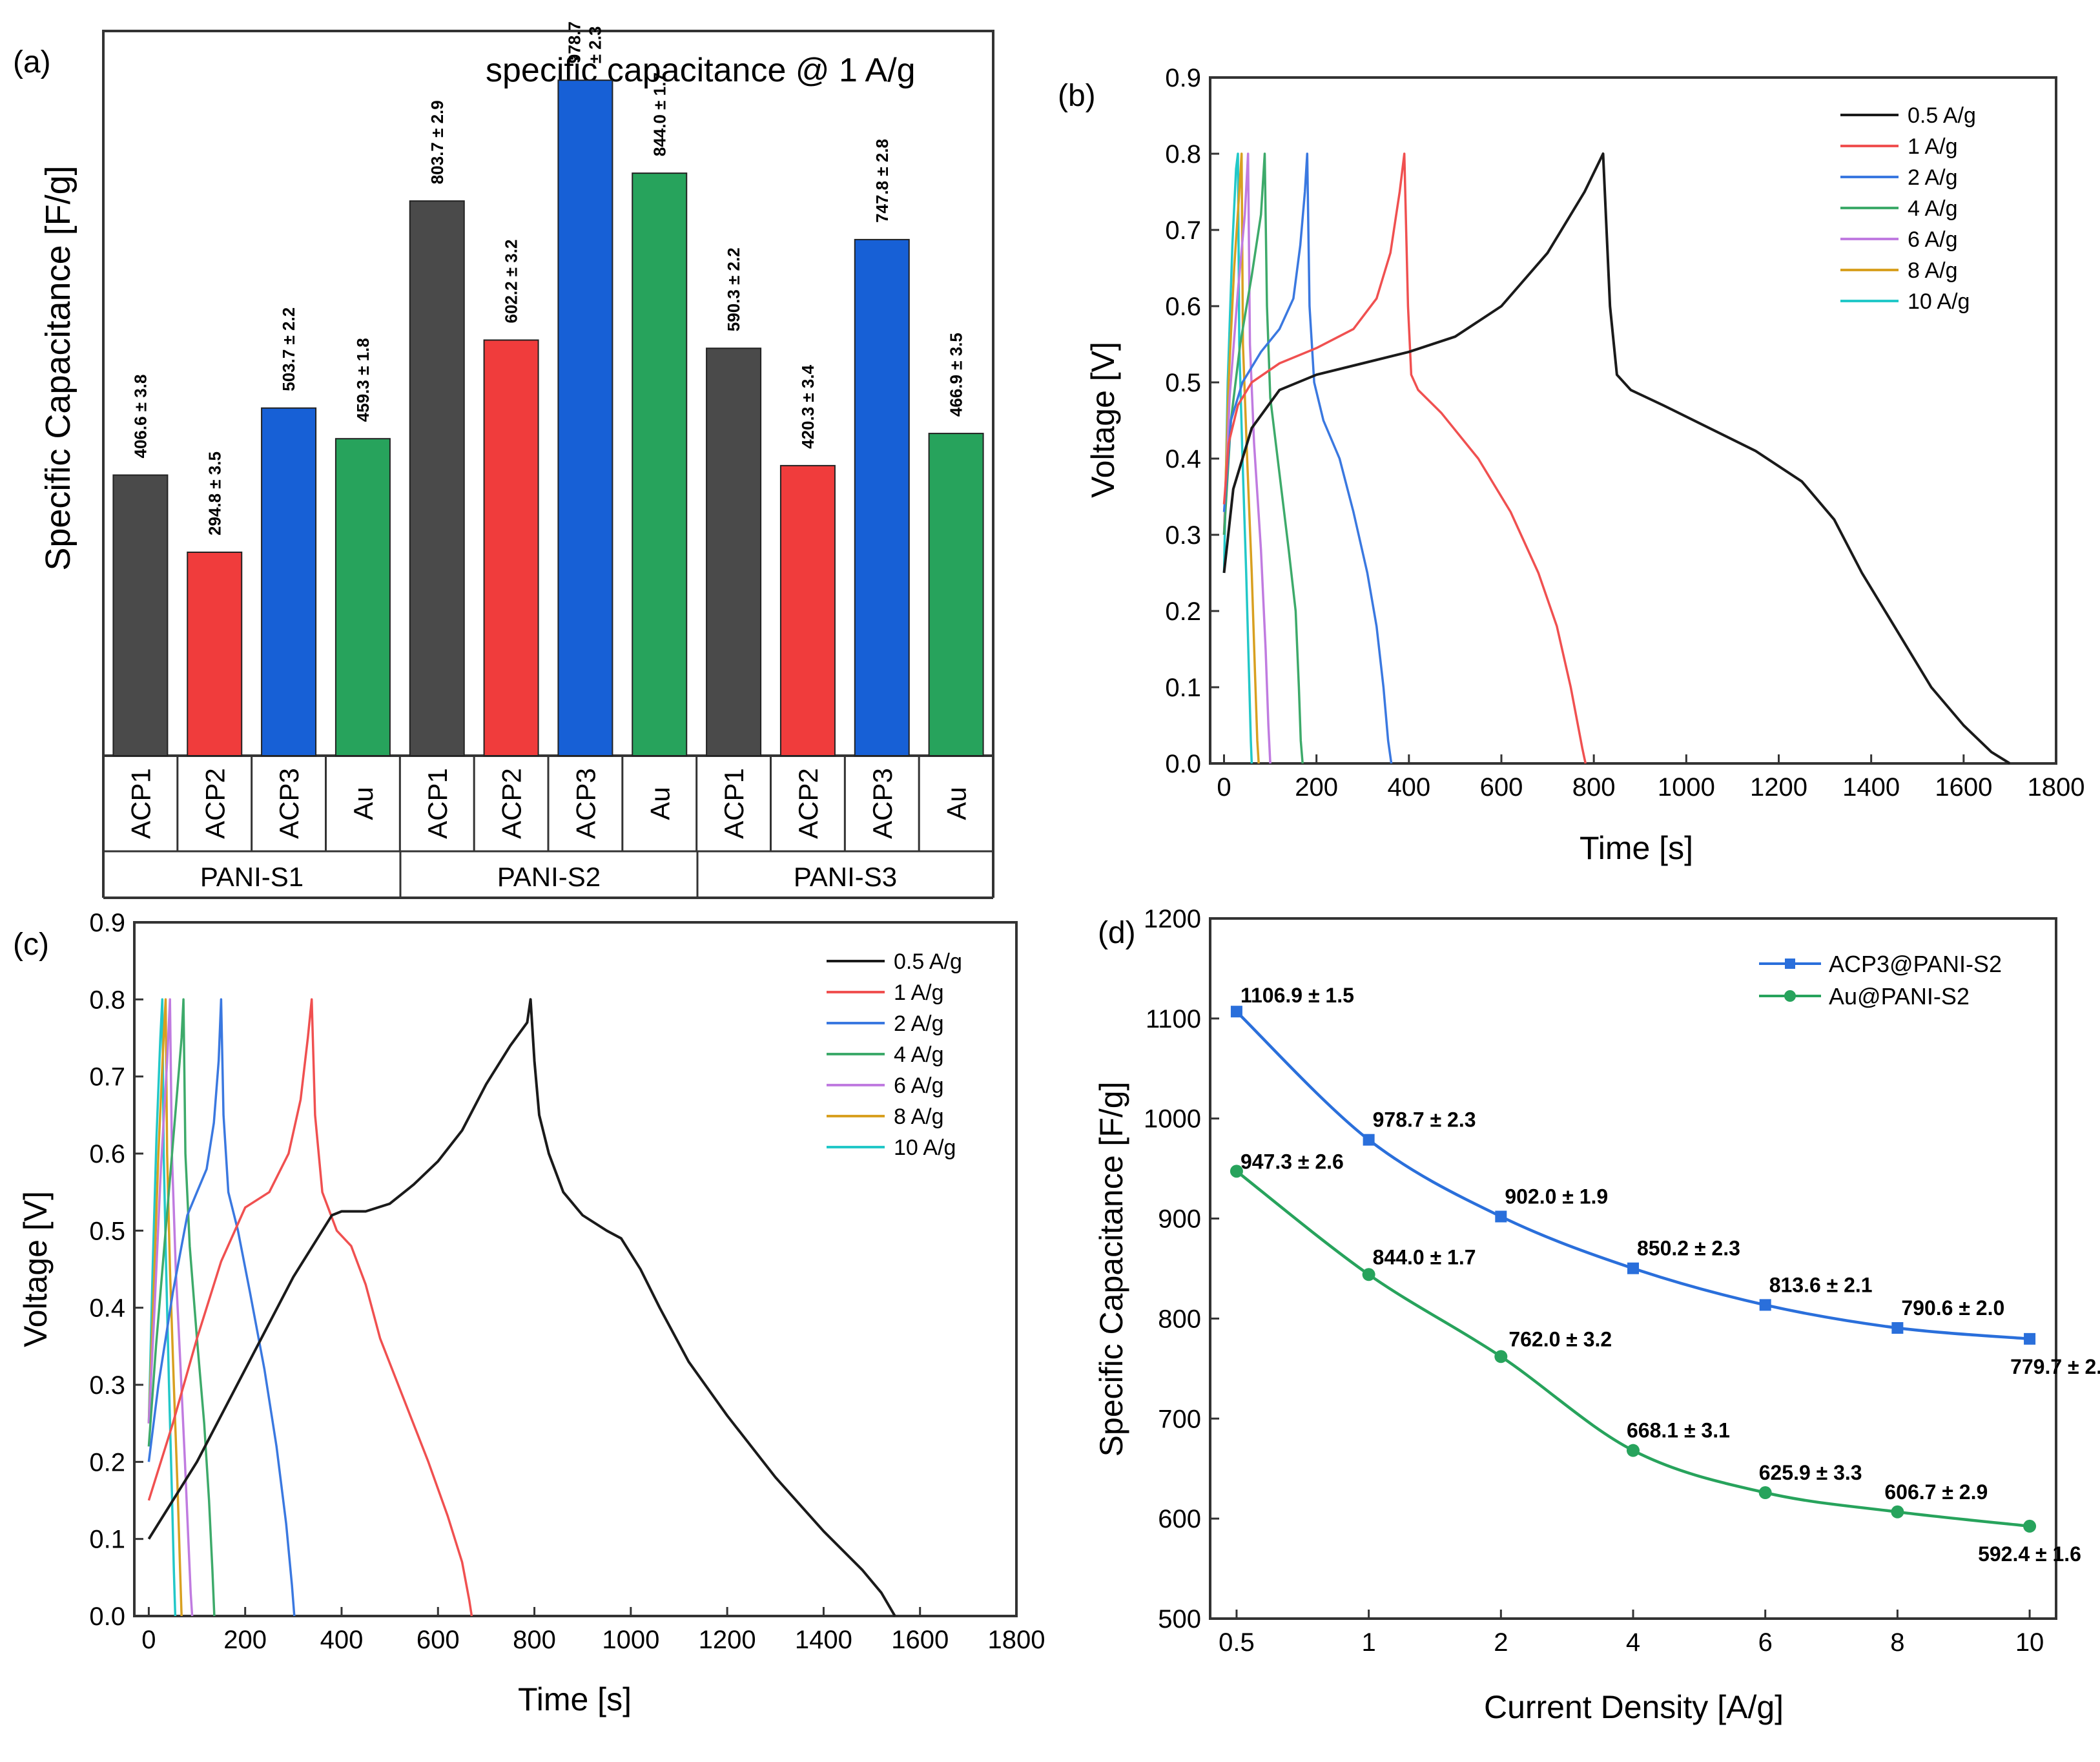 This screenshot has width=2100, height=1762. What do you see at coordinates (1183, 764) in the screenshot?
I see `y-tick-label: 0.0` at bounding box center [1183, 764].